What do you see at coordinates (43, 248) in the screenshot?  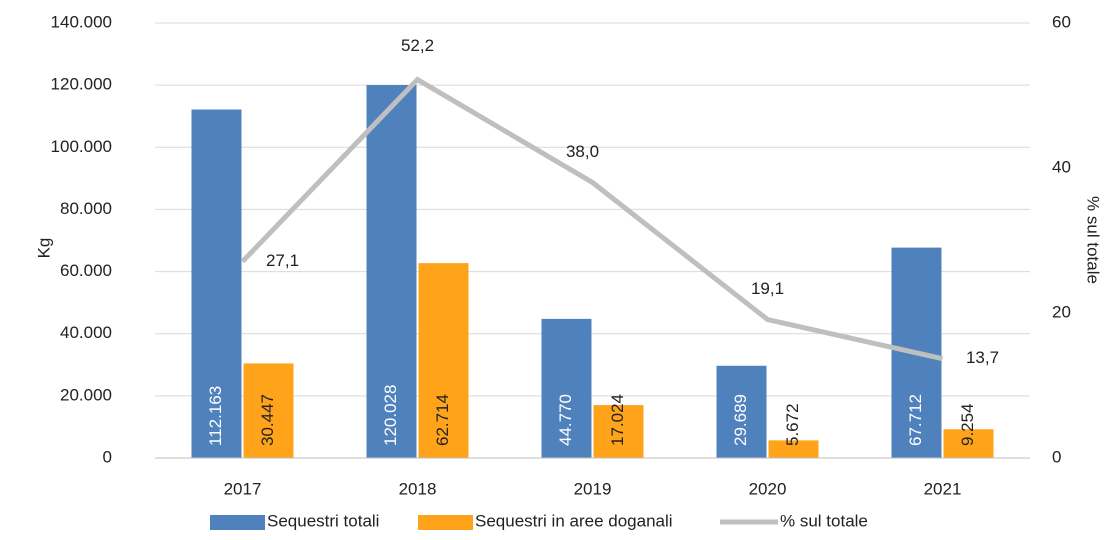 I see `y-axis-label: Kg` at bounding box center [43, 248].